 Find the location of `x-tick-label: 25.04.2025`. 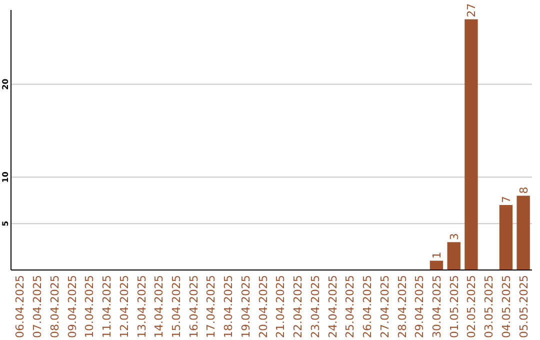

x-tick-label: 25.04.2025 is located at coordinates (350, 306).